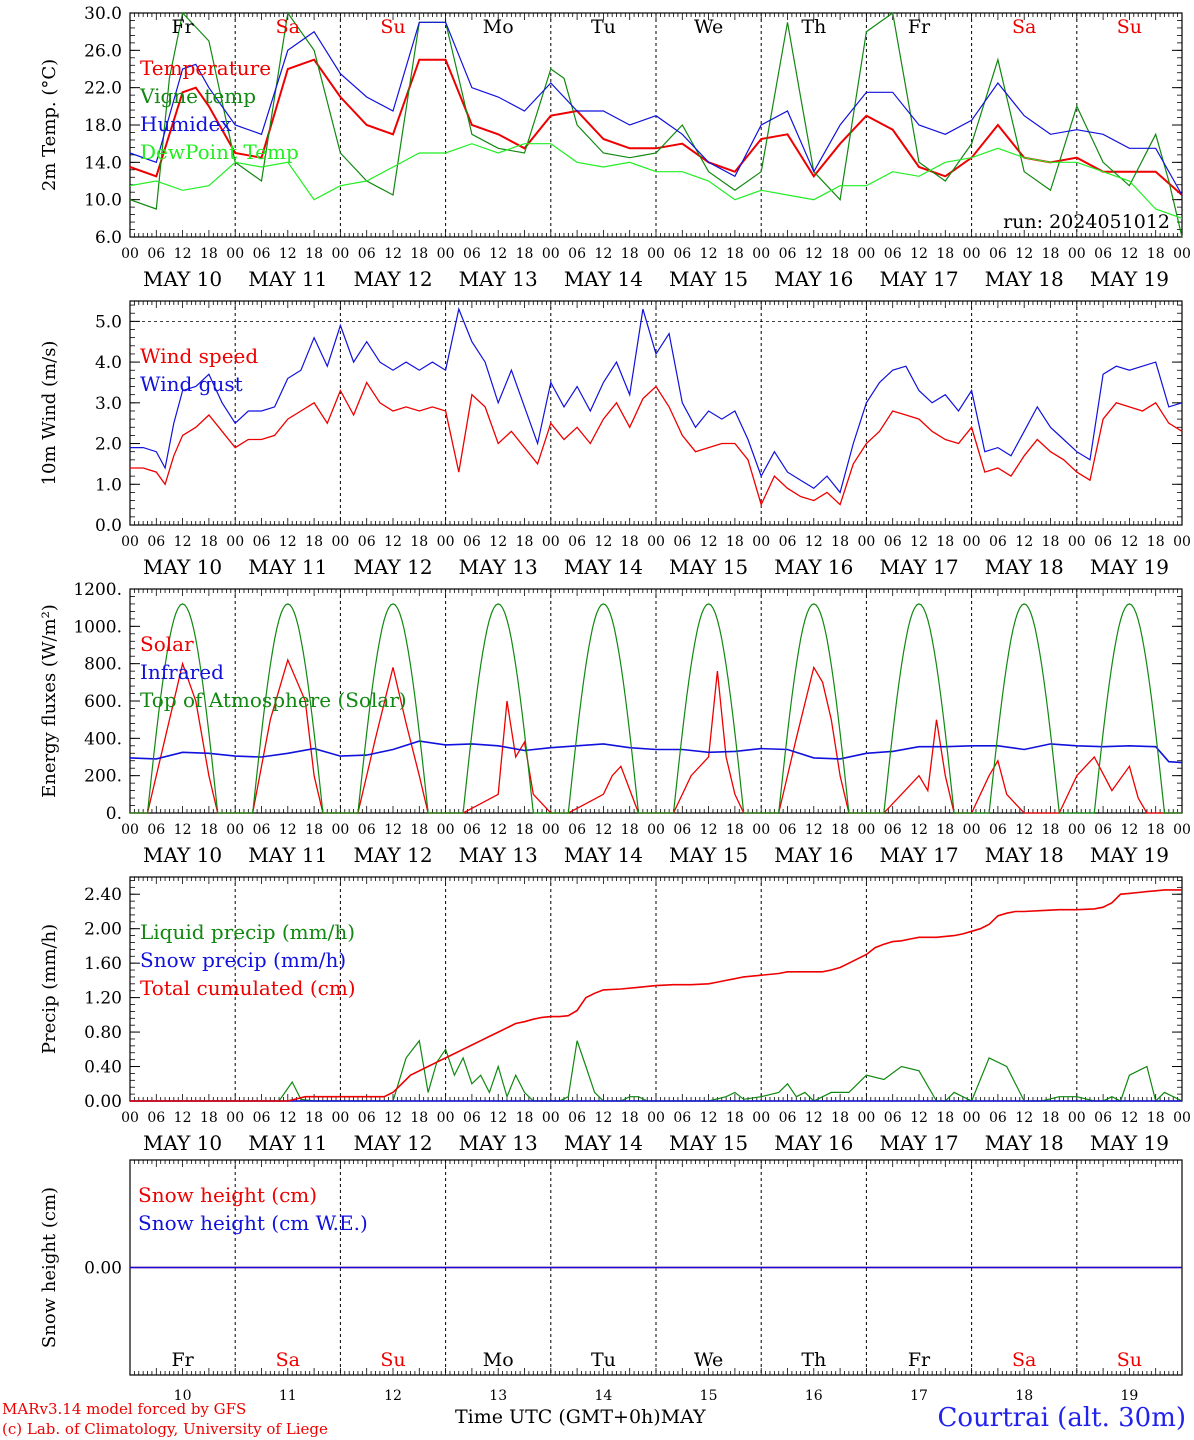  Describe the element at coordinates (103, 964) in the screenshot. I see `y-tick-label: 1.60` at that location.